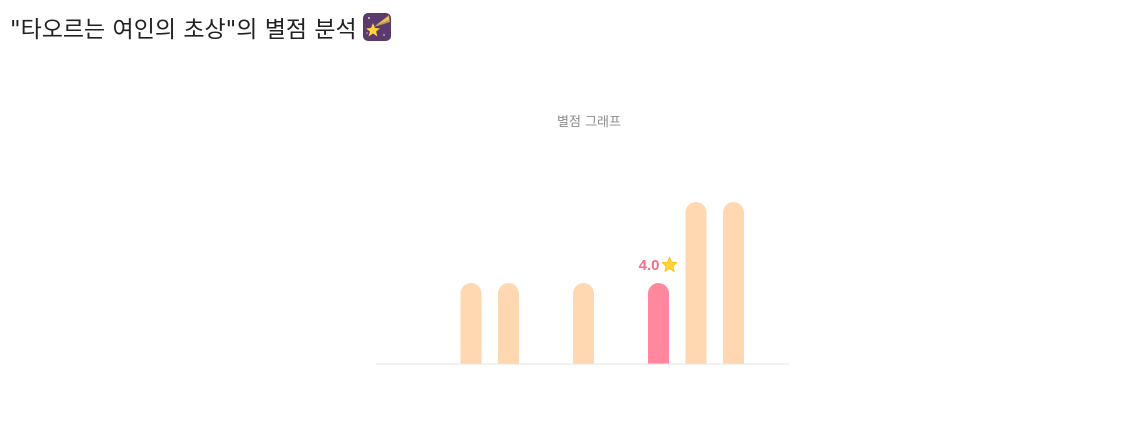  What do you see at coordinates (376, 27) in the screenshot?
I see `shooting-star-icon` at bounding box center [376, 27].